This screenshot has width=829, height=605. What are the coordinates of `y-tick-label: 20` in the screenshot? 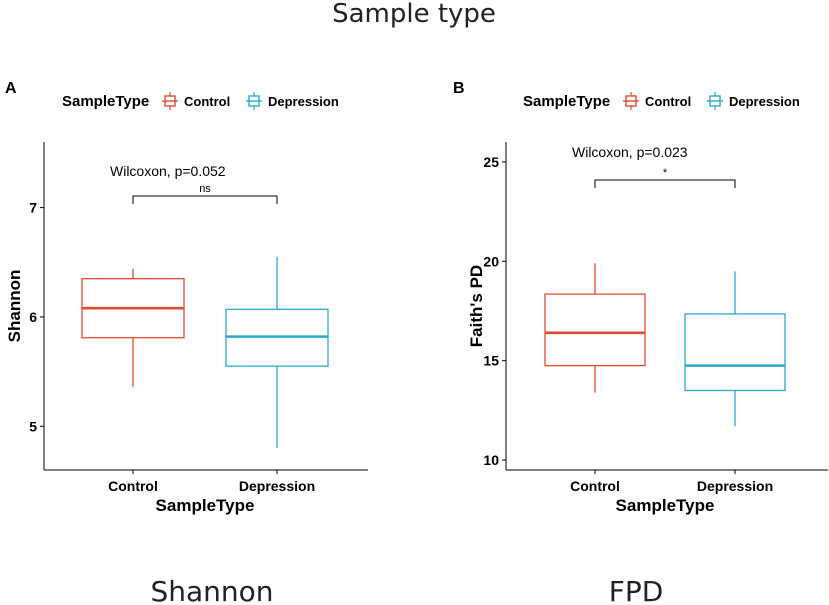 It's located at (491, 261).